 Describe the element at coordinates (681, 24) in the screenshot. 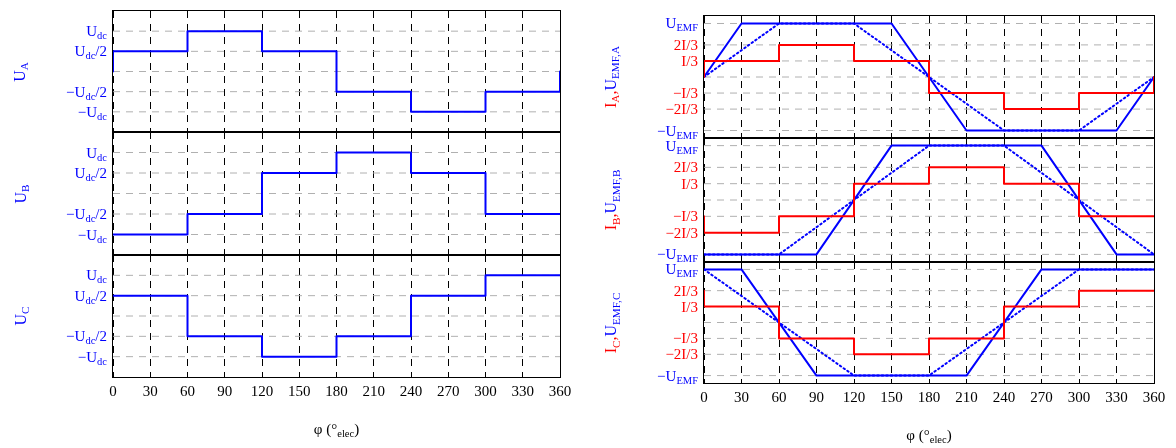

I see `ref-line-label: U$_{EMF}$` at that location.